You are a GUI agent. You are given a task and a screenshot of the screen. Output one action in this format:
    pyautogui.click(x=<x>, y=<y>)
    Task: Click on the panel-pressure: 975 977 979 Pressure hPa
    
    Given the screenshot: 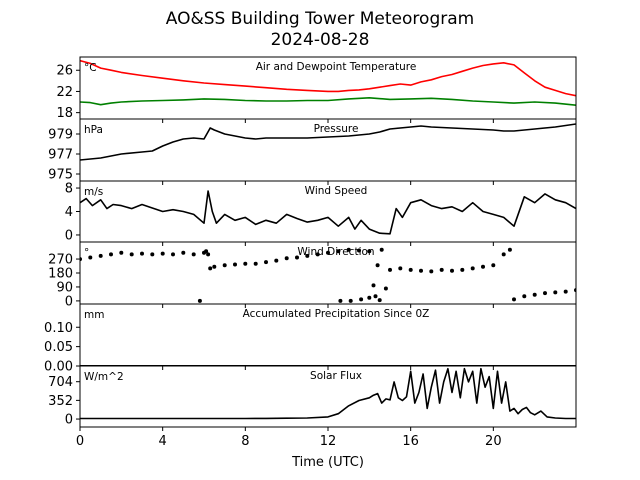 What is the action you would take?
    pyautogui.click(x=312, y=151)
    